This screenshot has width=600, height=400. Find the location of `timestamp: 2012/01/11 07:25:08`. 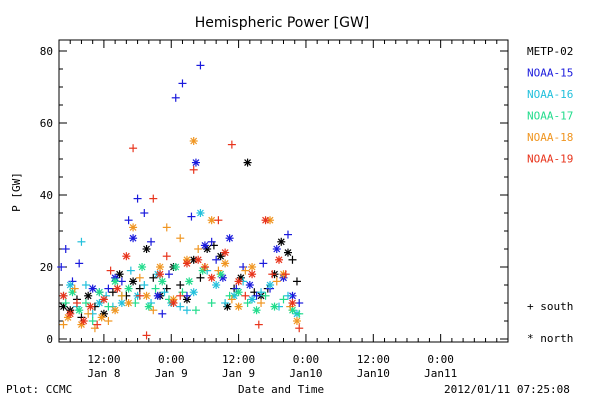

timestamp: 2012/01/11 07:25:08 is located at coordinates (507, 389).